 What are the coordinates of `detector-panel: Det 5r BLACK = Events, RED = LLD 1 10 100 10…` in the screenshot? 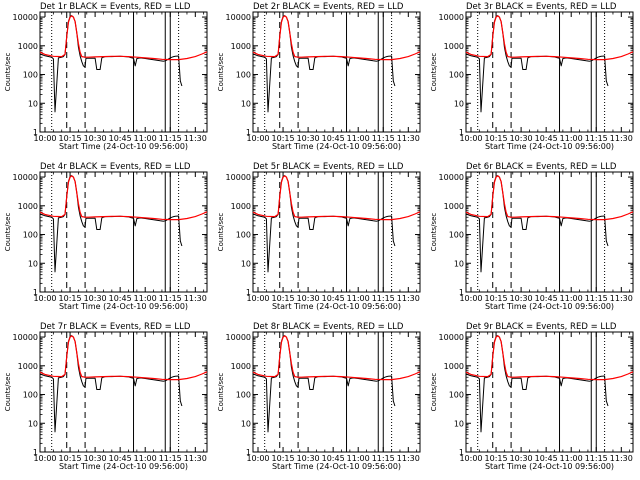 It's located at (319, 236).